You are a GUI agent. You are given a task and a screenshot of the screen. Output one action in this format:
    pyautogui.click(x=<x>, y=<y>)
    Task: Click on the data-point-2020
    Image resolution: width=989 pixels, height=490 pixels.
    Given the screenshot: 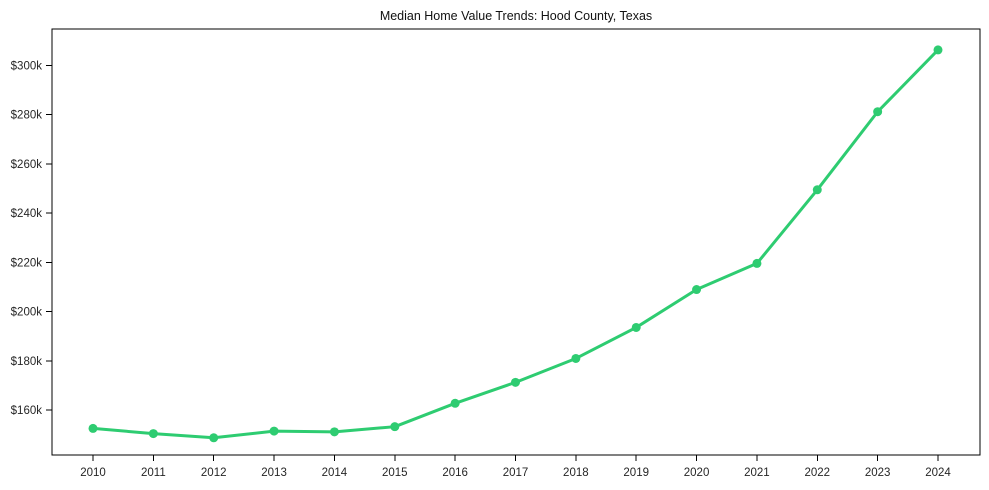 What is the action you would take?
    pyautogui.click(x=697, y=290)
    